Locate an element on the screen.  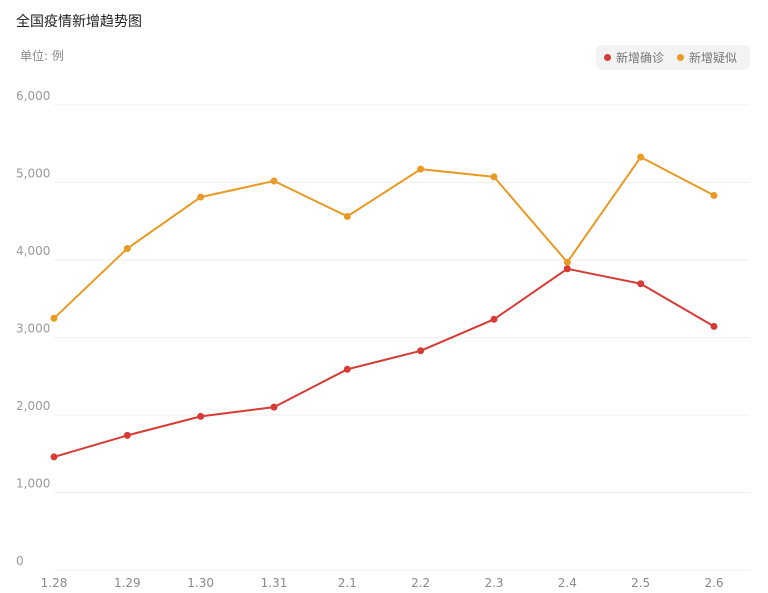
x-tick-label: 2.3 is located at coordinates (493, 583).